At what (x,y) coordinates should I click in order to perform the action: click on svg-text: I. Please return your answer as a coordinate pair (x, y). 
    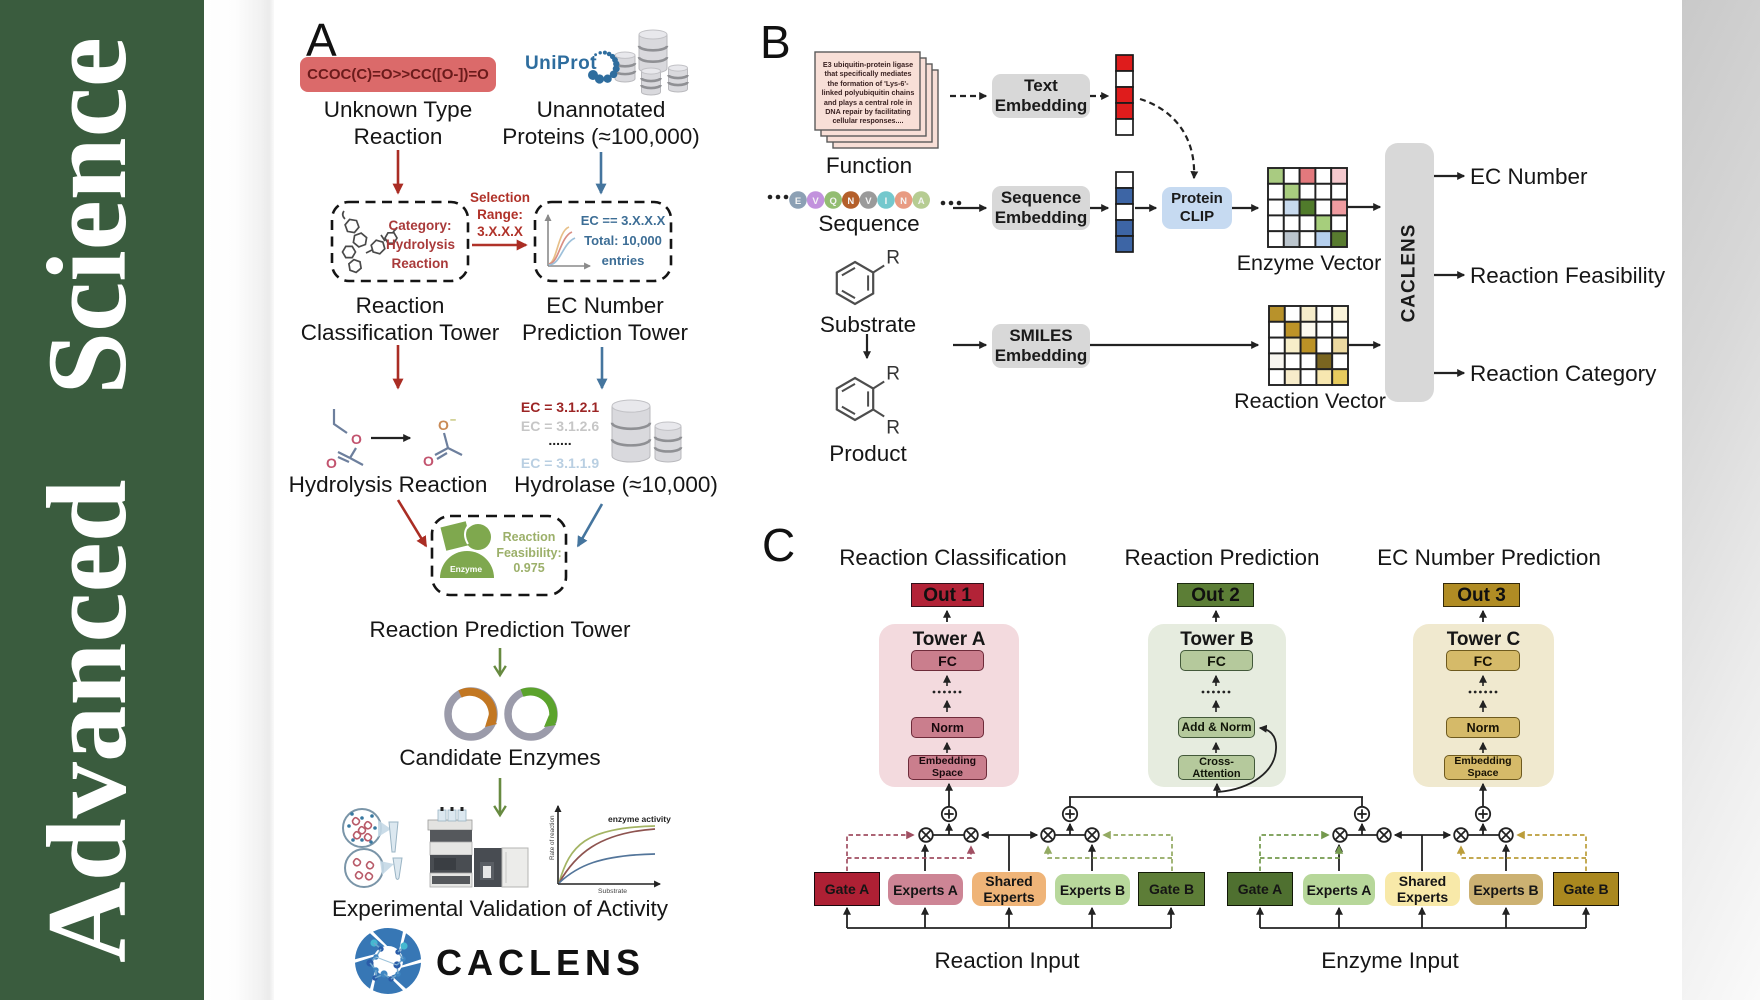
    Looking at the image, I should click on (886, 201).